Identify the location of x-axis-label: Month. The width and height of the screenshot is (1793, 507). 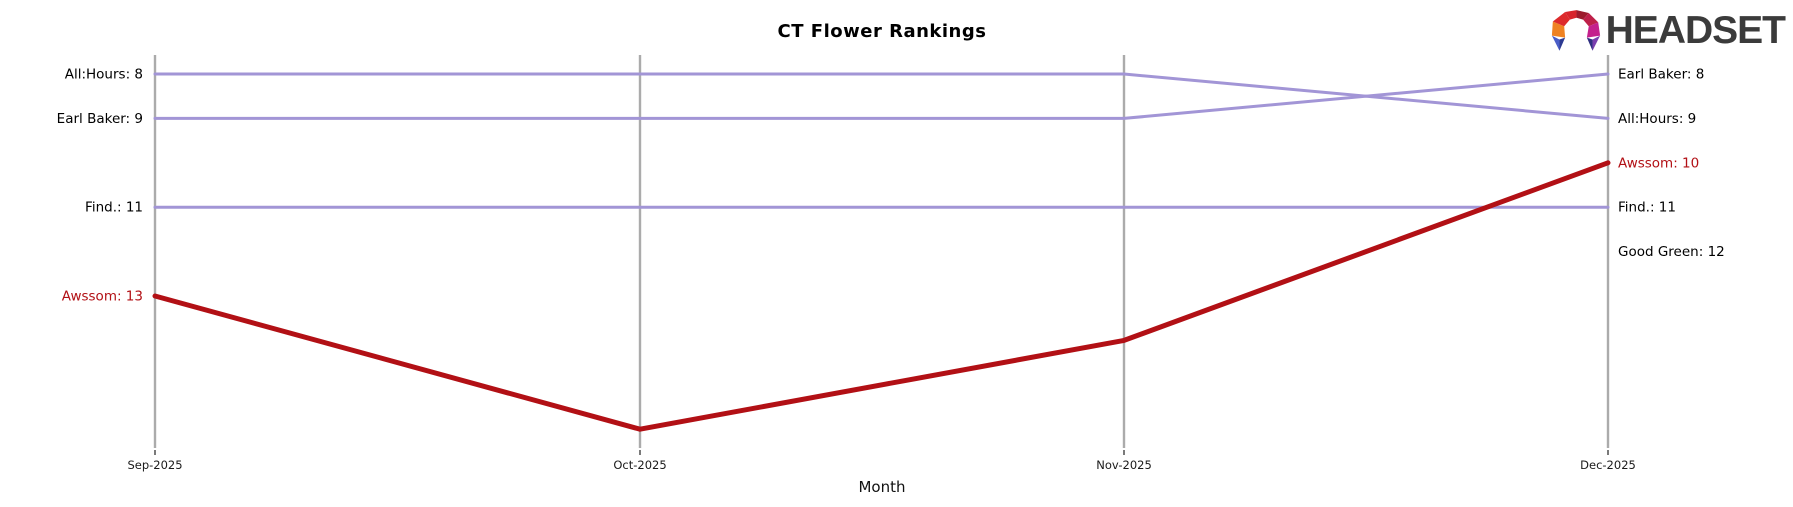
(881, 487).